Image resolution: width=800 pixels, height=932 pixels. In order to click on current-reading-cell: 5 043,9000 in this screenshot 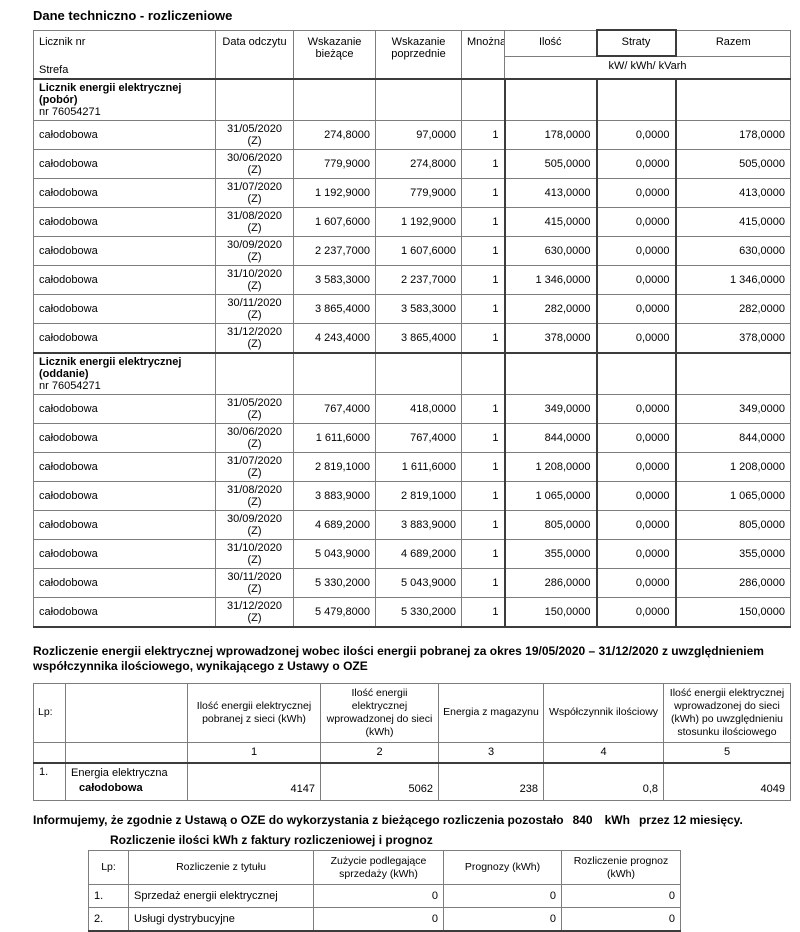, I will do `click(334, 553)`.